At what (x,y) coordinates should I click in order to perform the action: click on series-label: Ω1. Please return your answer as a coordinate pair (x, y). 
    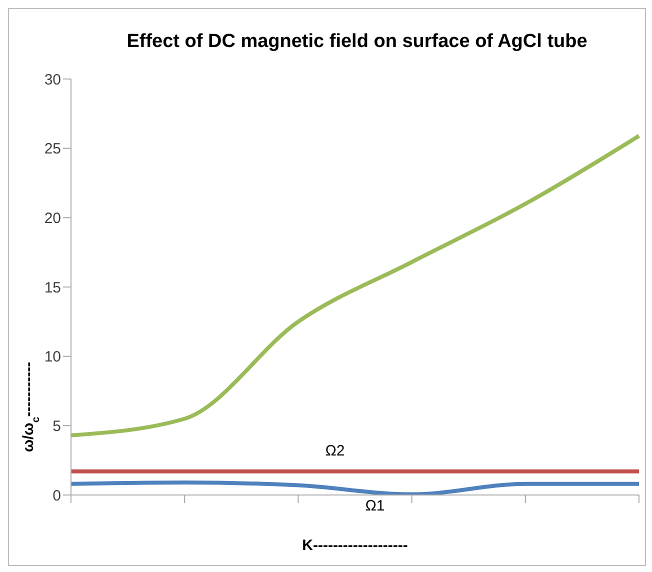
    Looking at the image, I should click on (375, 505).